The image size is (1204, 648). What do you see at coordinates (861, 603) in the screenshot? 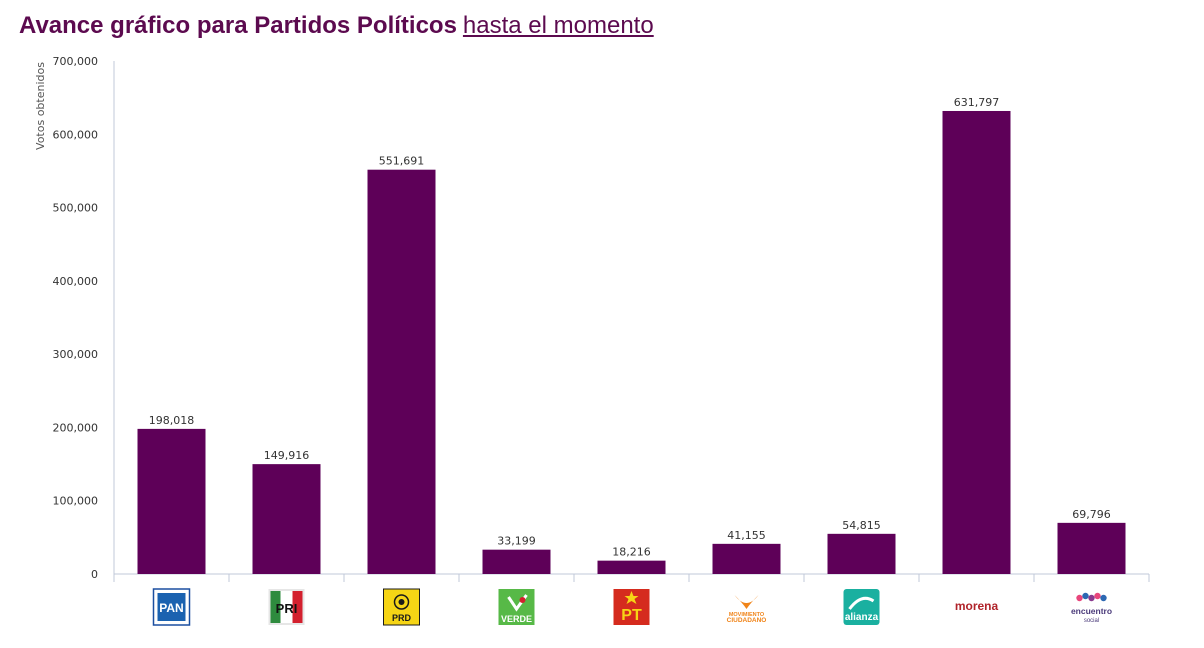
I see `na-logo-swoosh` at bounding box center [861, 603].